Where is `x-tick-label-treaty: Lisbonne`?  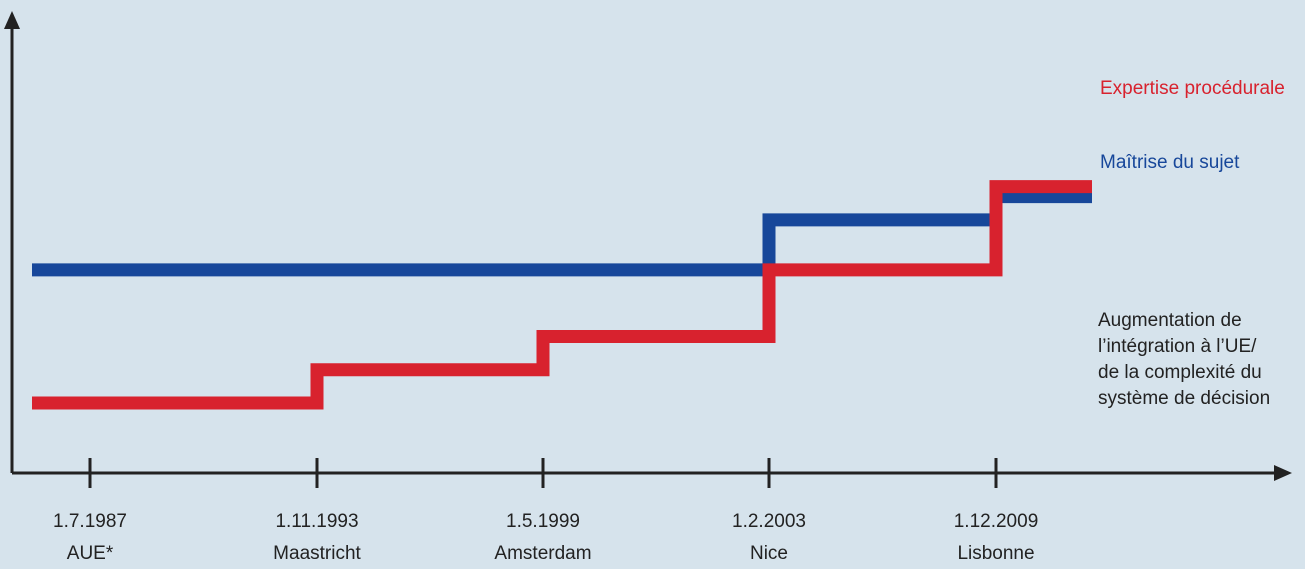 x-tick-label-treaty: Lisbonne is located at coordinates (995, 553).